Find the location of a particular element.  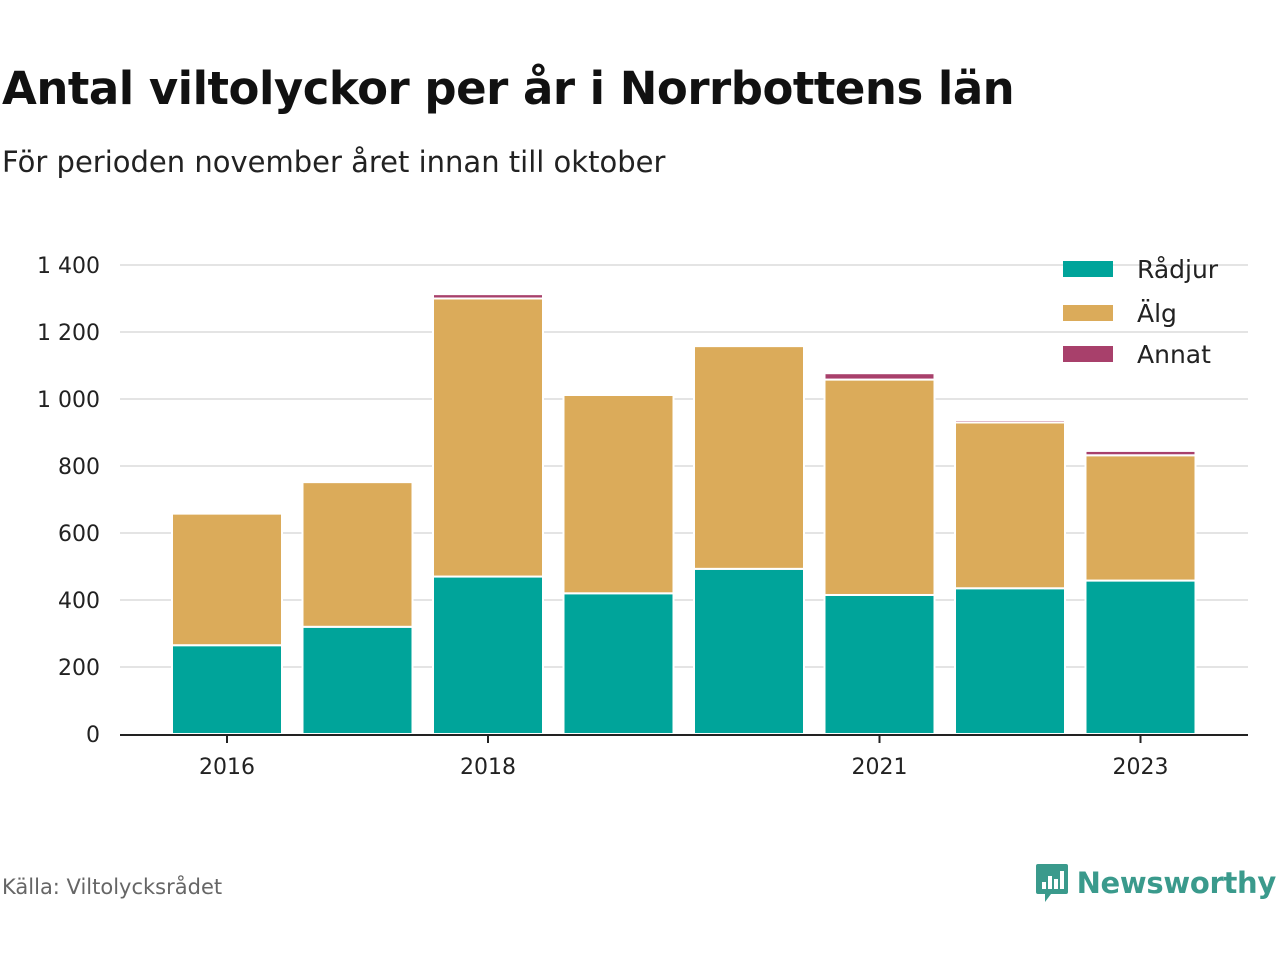

x-tick-label: 2023 is located at coordinates (1141, 767).